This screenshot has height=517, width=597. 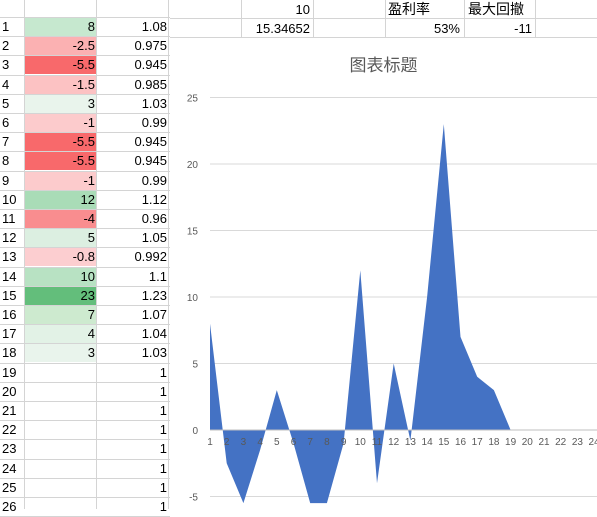 I want to click on cell-value-c: 1.12, so click(x=132, y=199).